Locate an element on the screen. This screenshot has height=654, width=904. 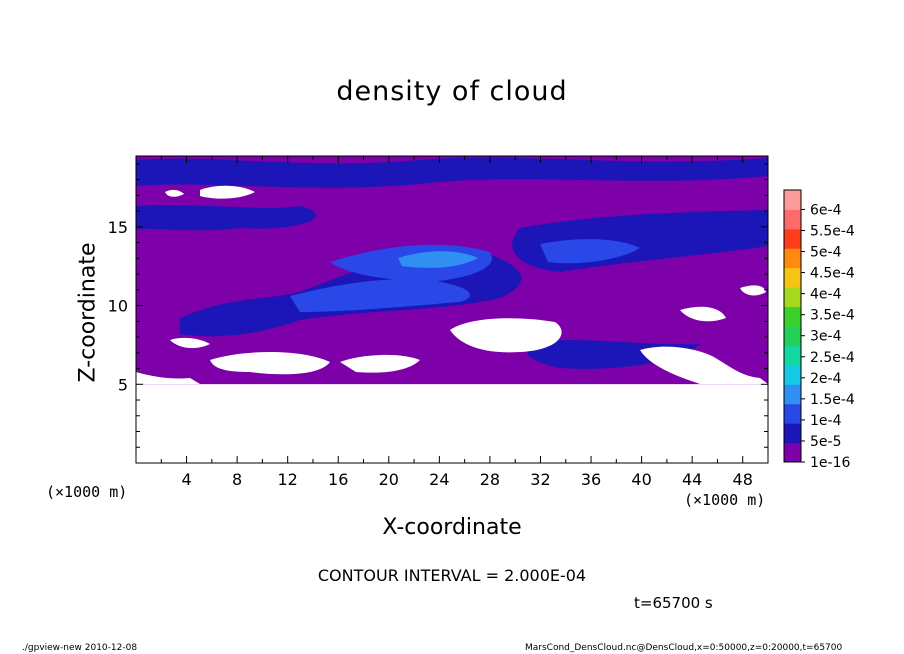
x-tick-label: 32 is located at coordinates (540, 479).